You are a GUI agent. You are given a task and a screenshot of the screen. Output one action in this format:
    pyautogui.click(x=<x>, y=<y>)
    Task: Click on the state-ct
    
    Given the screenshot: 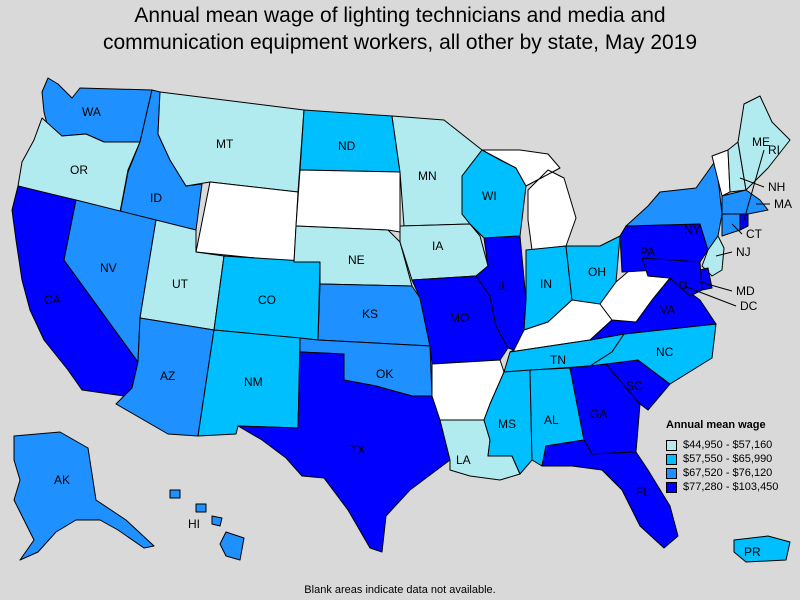 What is the action you would take?
    pyautogui.click(x=731, y=225)
    